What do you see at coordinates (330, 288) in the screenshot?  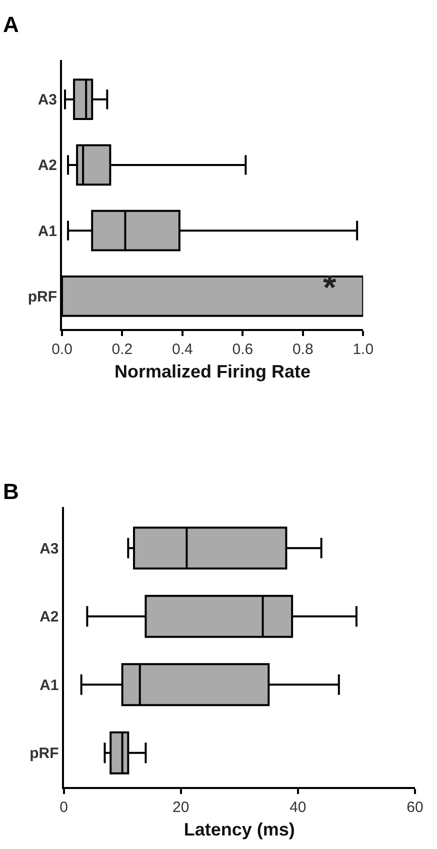 I see `annotation: *` at bounding box center [330, 288].